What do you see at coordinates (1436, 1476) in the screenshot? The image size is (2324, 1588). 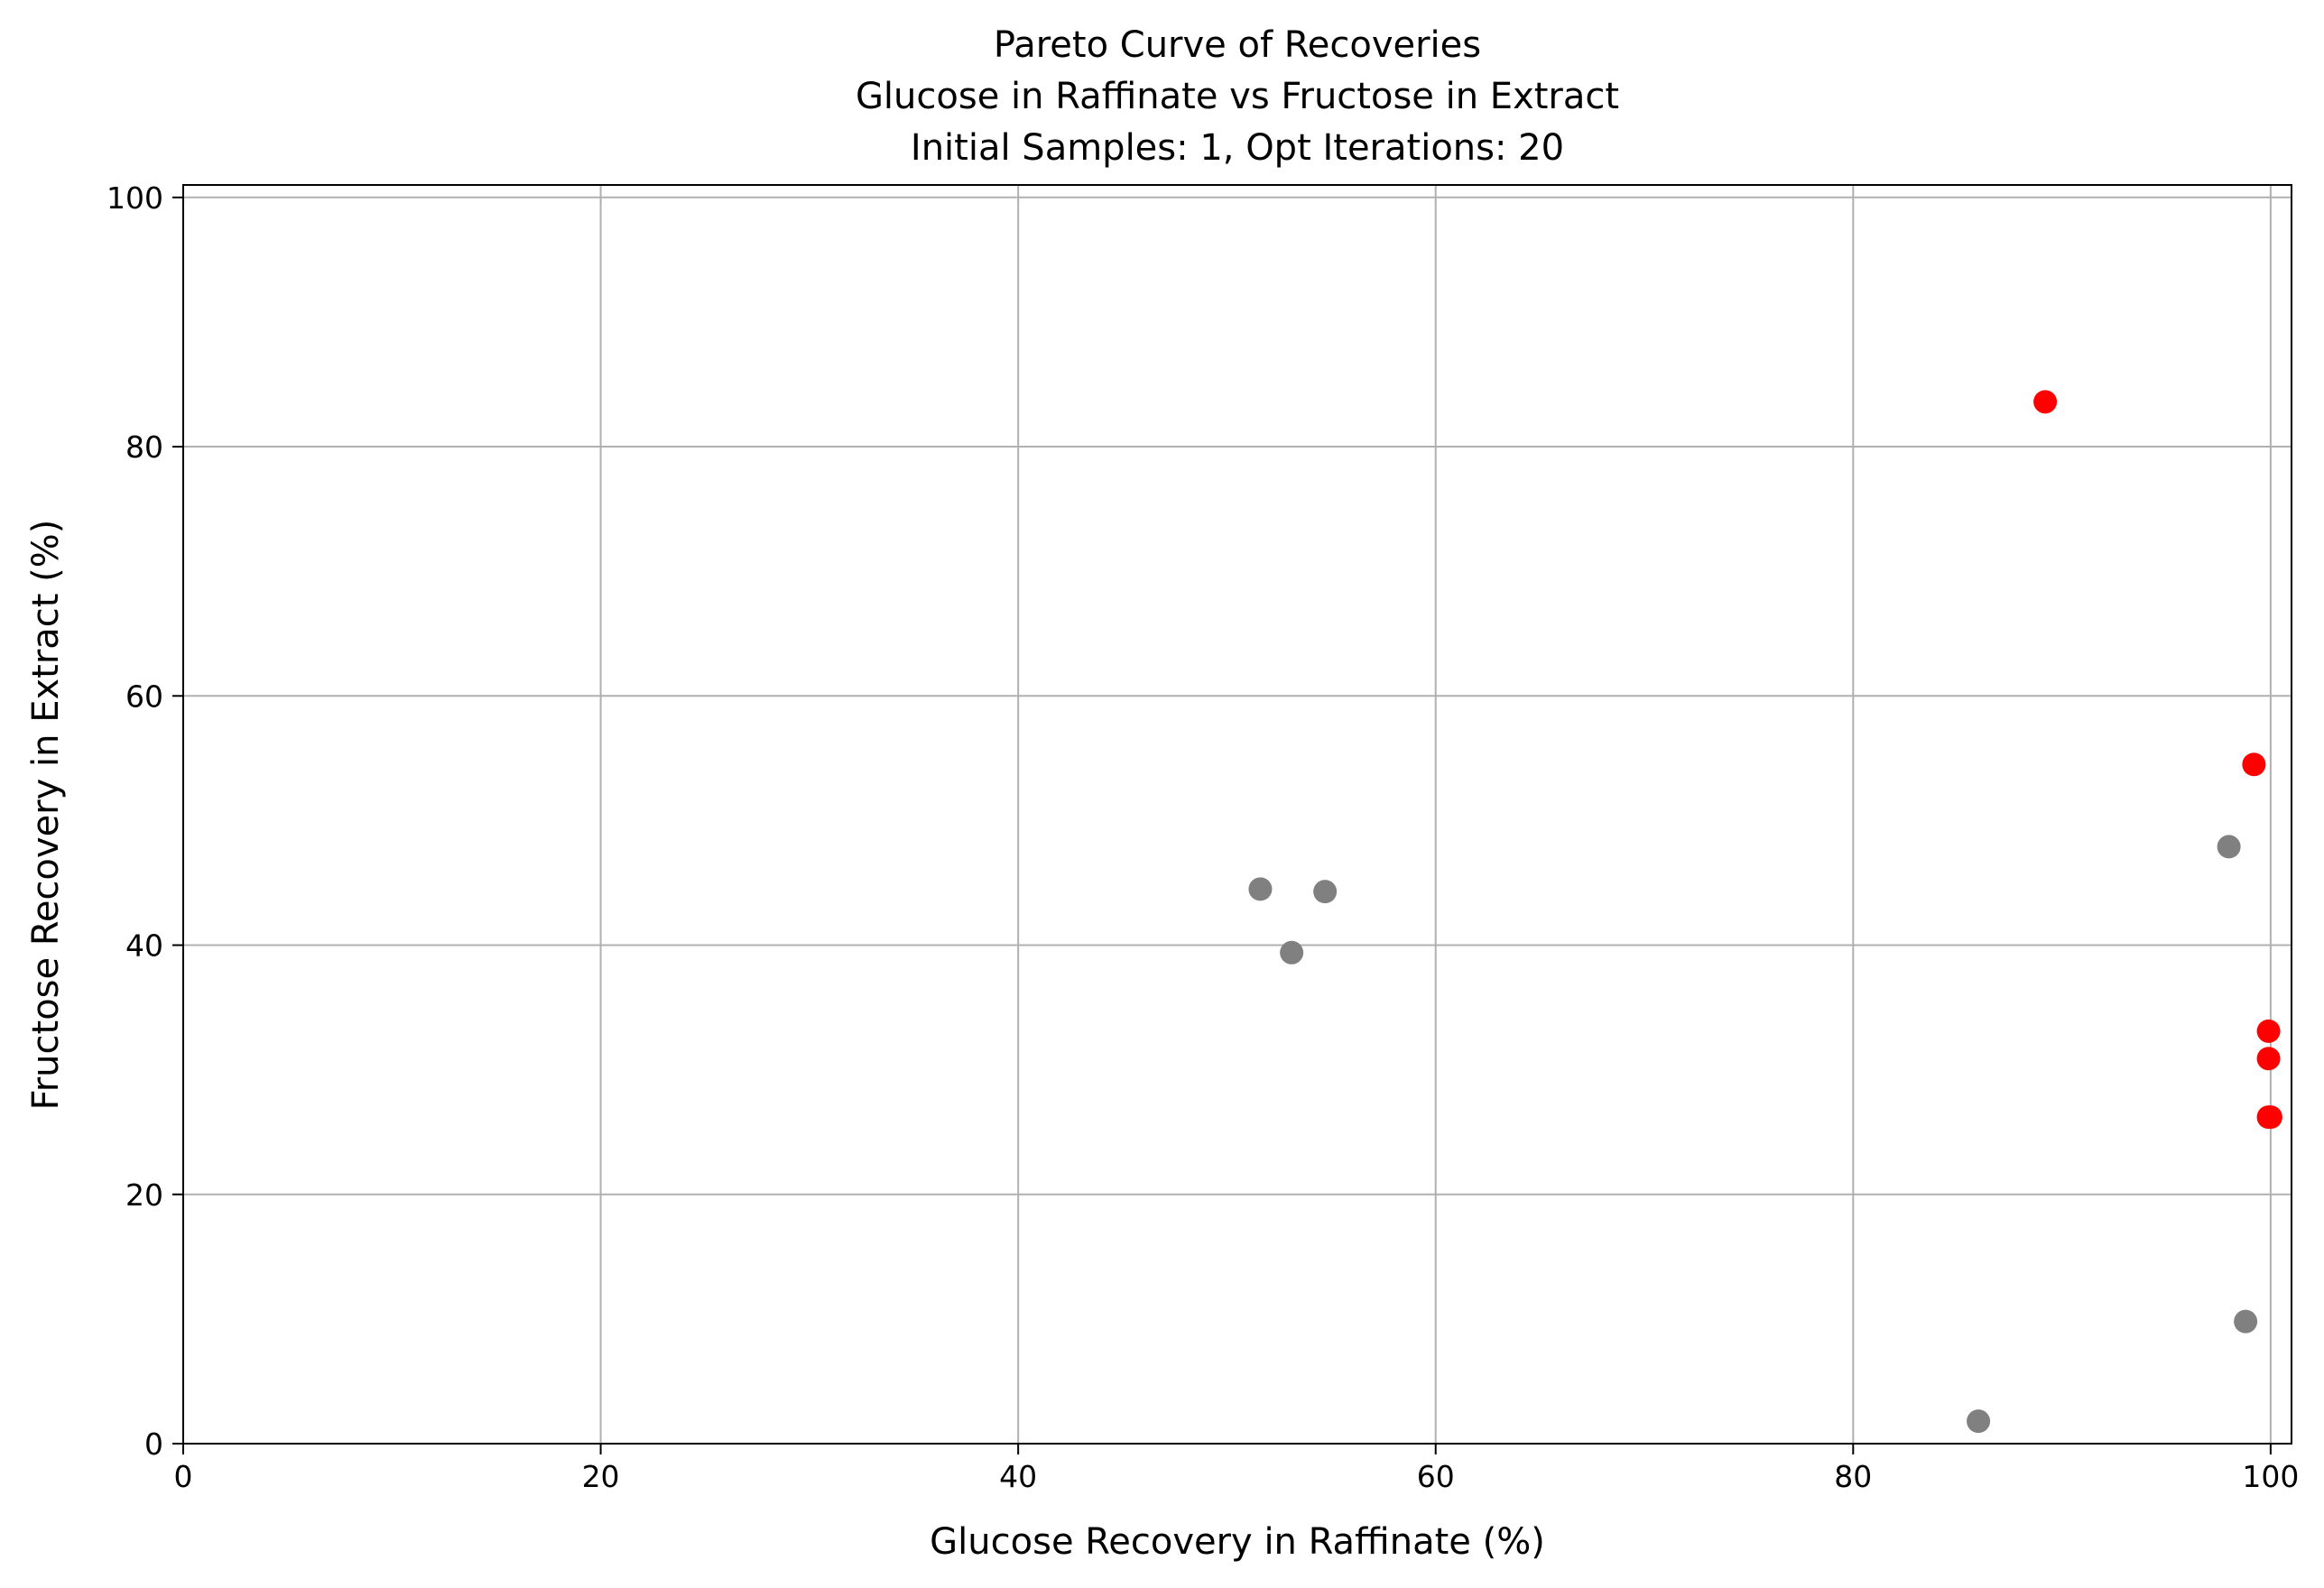 I see `x-tick-label: 60` at bounding box center [1436, 1476].